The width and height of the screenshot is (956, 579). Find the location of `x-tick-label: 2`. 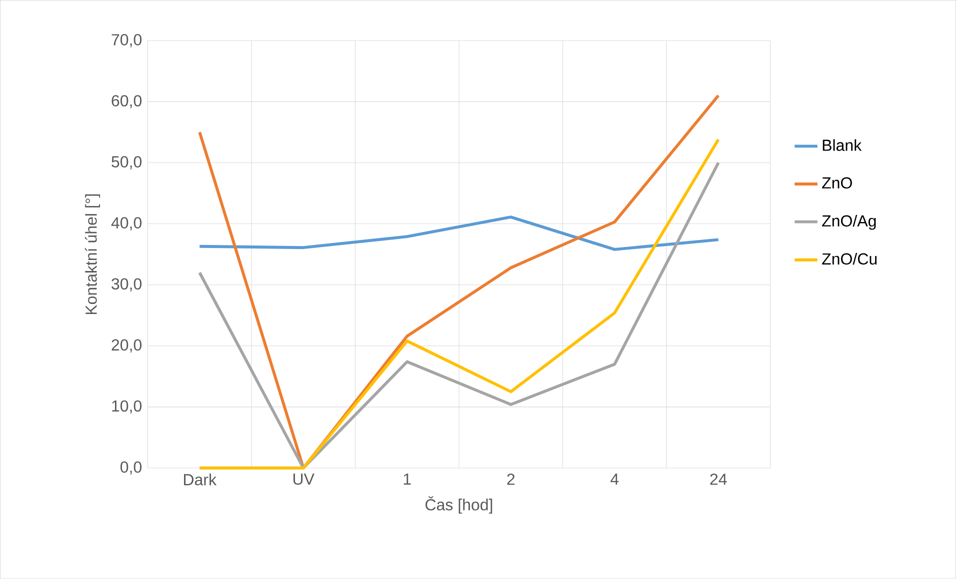

x-tick-label: 2 is located at coordinates (511, 479).